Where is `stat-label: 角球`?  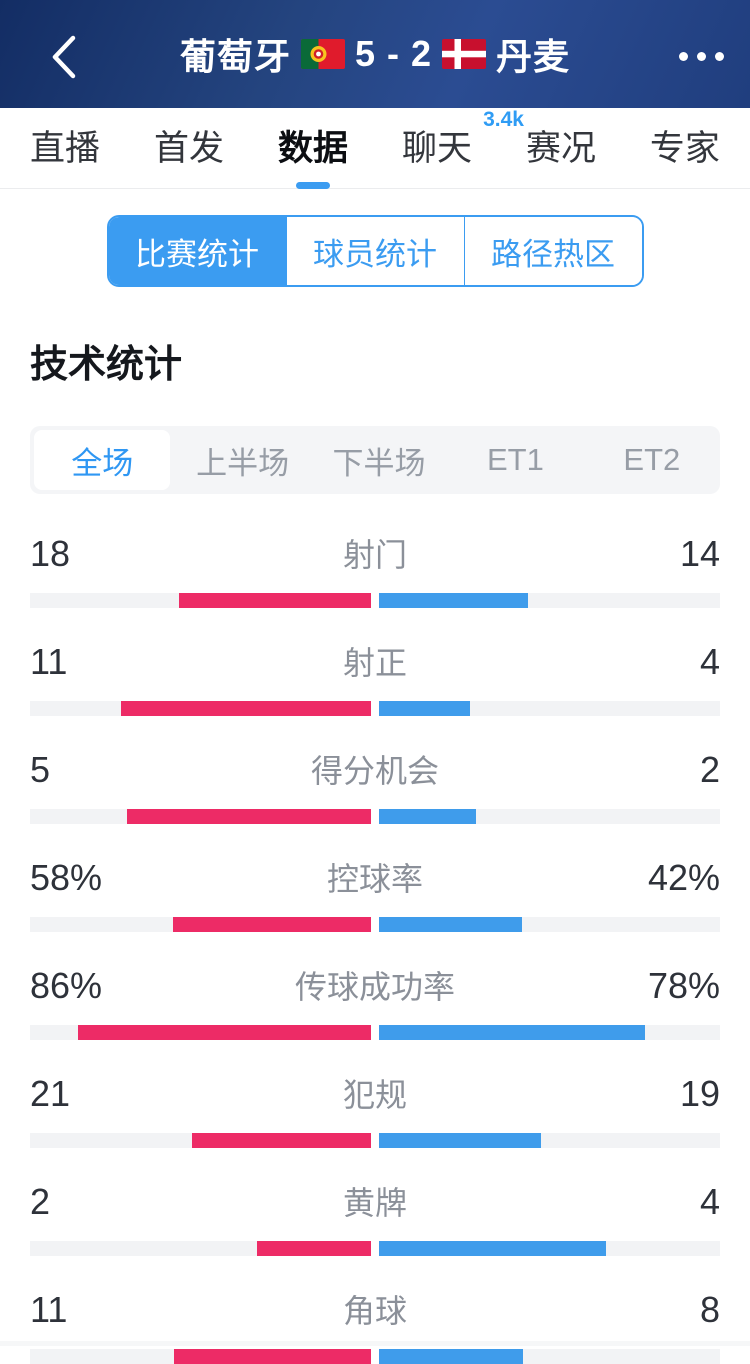 stat-label: 角球 is located at coordinates (374, 1311).